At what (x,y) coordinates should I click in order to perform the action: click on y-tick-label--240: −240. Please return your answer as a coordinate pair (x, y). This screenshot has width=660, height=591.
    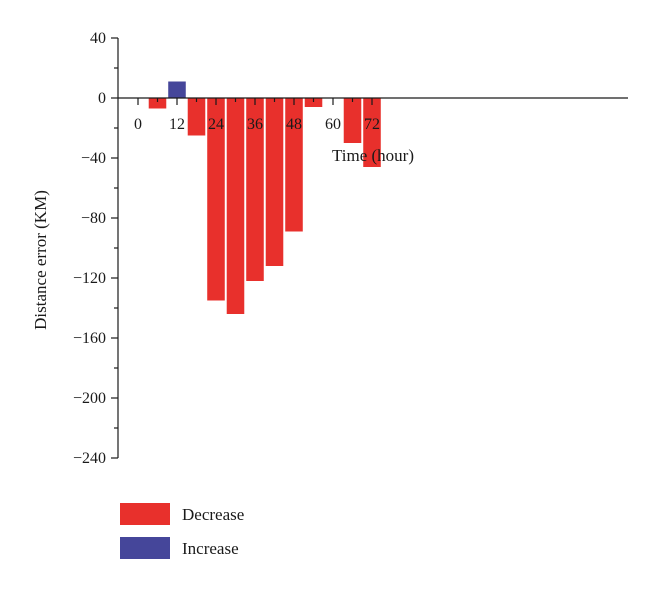
    Looking at the image, I should click on (89, 458).